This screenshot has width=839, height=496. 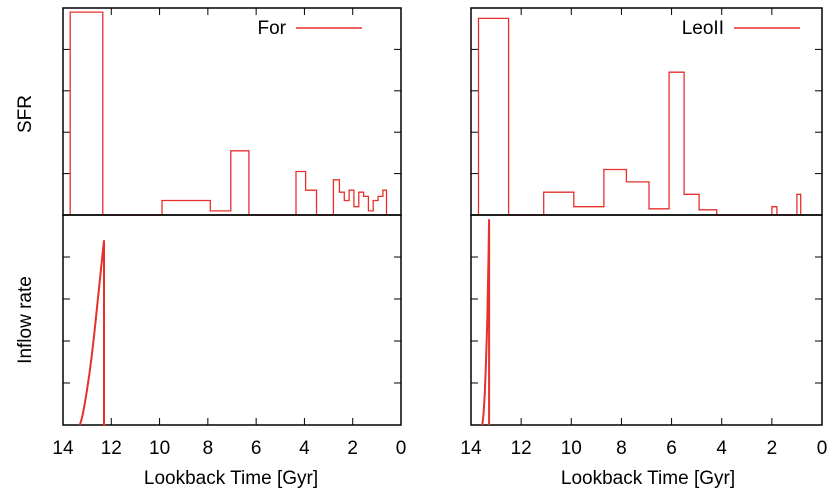 I want to click on leoii-inflow-series-line, so click(x=486, y=322).